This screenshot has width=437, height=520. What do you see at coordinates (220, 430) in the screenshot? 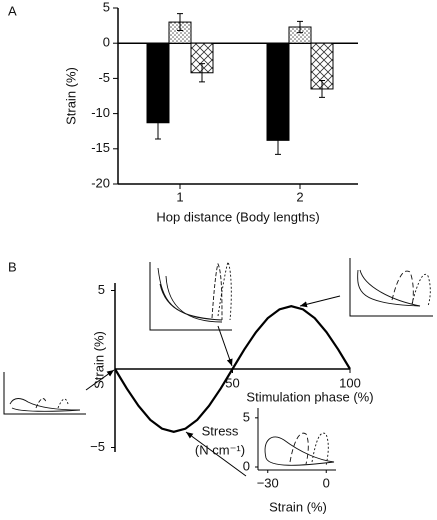
I see `inset-y-label: Stress` at bounding box center [220, 430].